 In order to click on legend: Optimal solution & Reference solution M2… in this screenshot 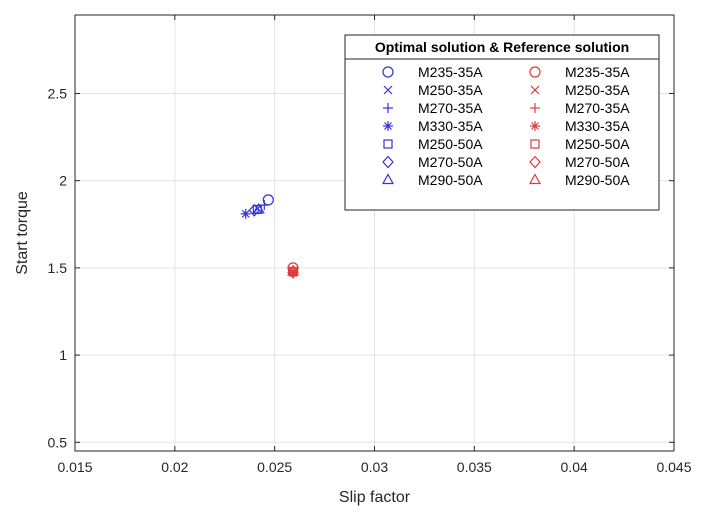, I will do `click(502, 122)`.